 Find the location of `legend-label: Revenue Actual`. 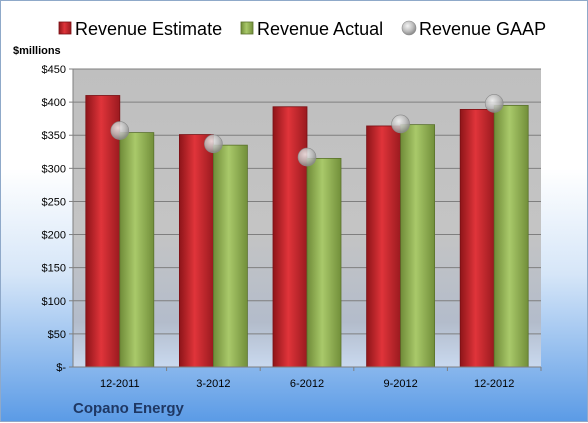

legend-label: Revenue Actual is located at coordinates (320, 29).